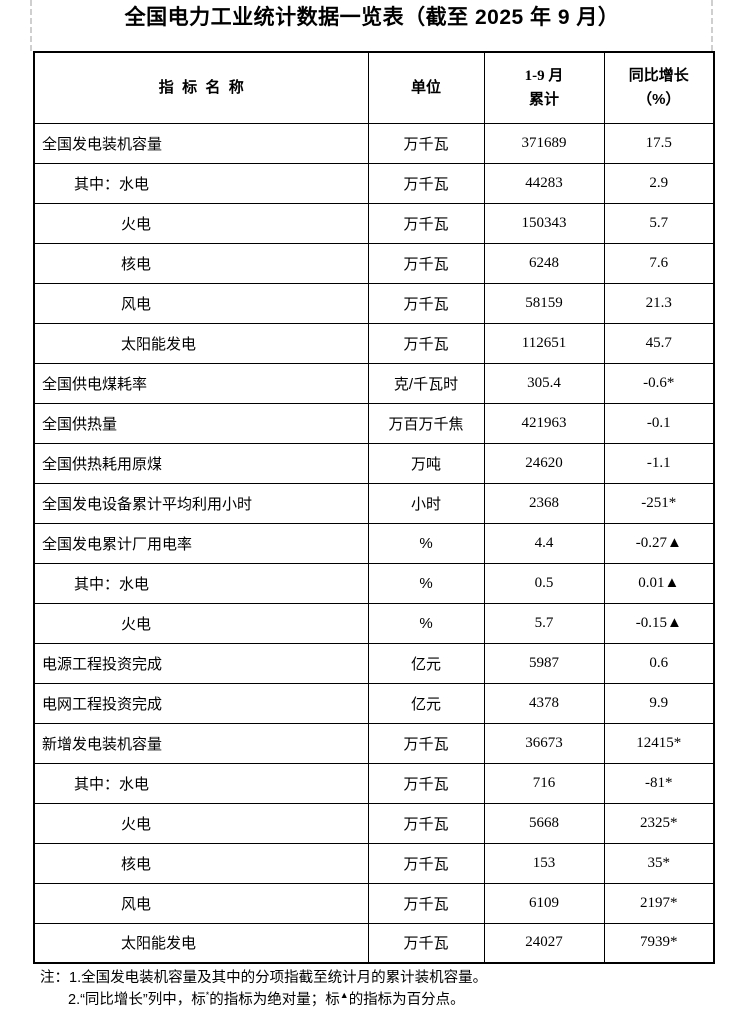 This screenshot has width=744, height=1014. Describe the element at coordinates (544, 663) in the screenshot. I see `value-cell: 5987` at that location.